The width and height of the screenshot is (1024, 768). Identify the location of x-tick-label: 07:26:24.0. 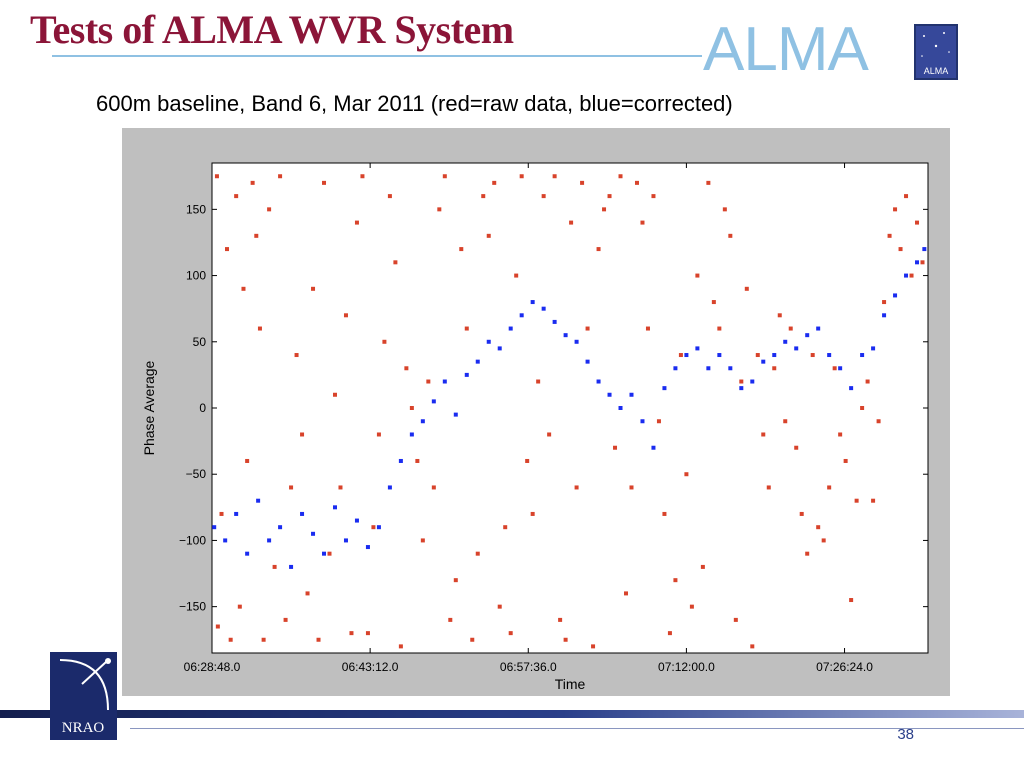
(844, 667).